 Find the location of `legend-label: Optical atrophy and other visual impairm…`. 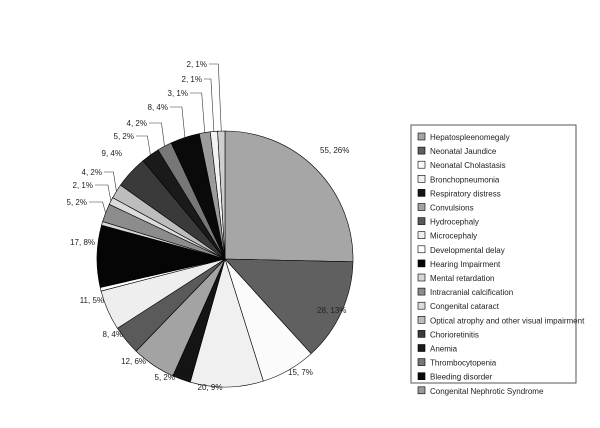

legend-label: Optical atrophy and other visual impairm… is located at coordinates (507, 320).